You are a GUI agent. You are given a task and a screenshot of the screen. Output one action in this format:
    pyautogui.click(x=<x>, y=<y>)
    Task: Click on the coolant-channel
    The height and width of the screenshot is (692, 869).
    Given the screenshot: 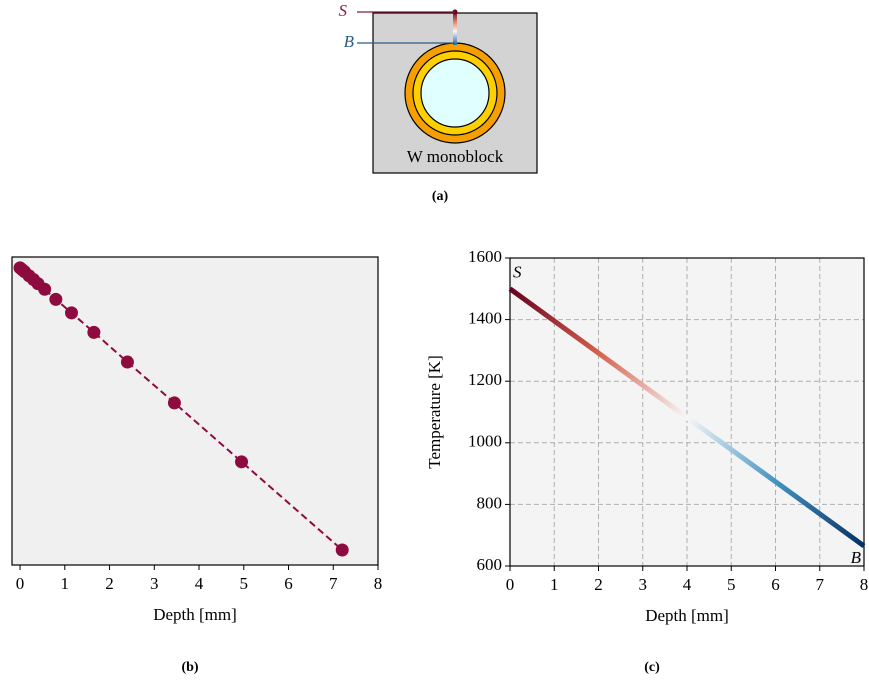 What is the action you would take?
    pyautogui.click(x=455, y=93)
    